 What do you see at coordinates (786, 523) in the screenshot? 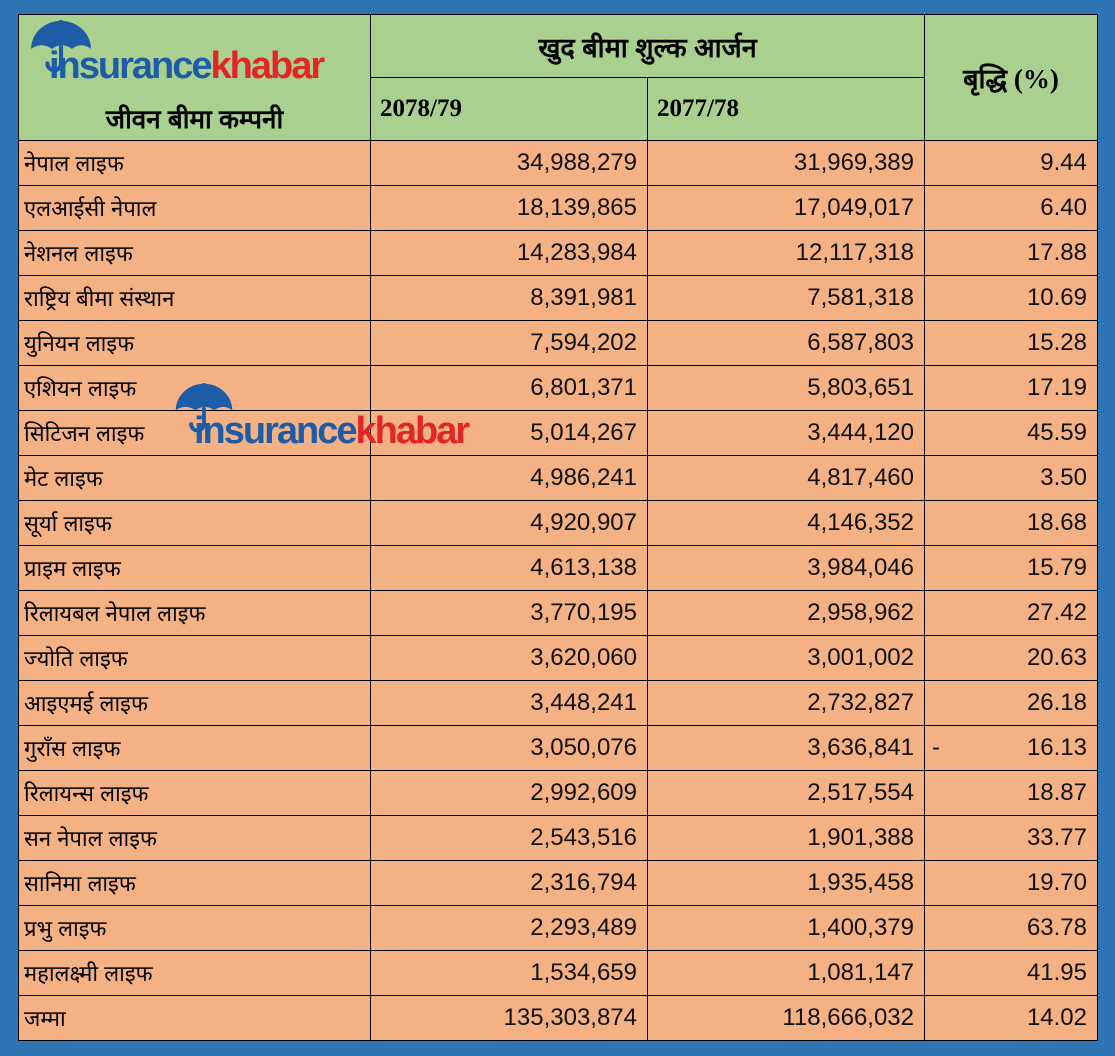
I see `fy-2077-78-cell: 4,146,352` at bounding box center [786, 523].